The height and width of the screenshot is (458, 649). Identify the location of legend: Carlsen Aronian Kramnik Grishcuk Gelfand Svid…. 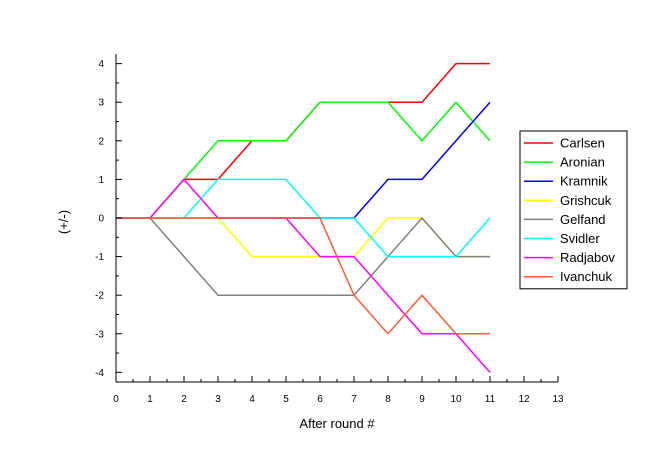
(573, 210).